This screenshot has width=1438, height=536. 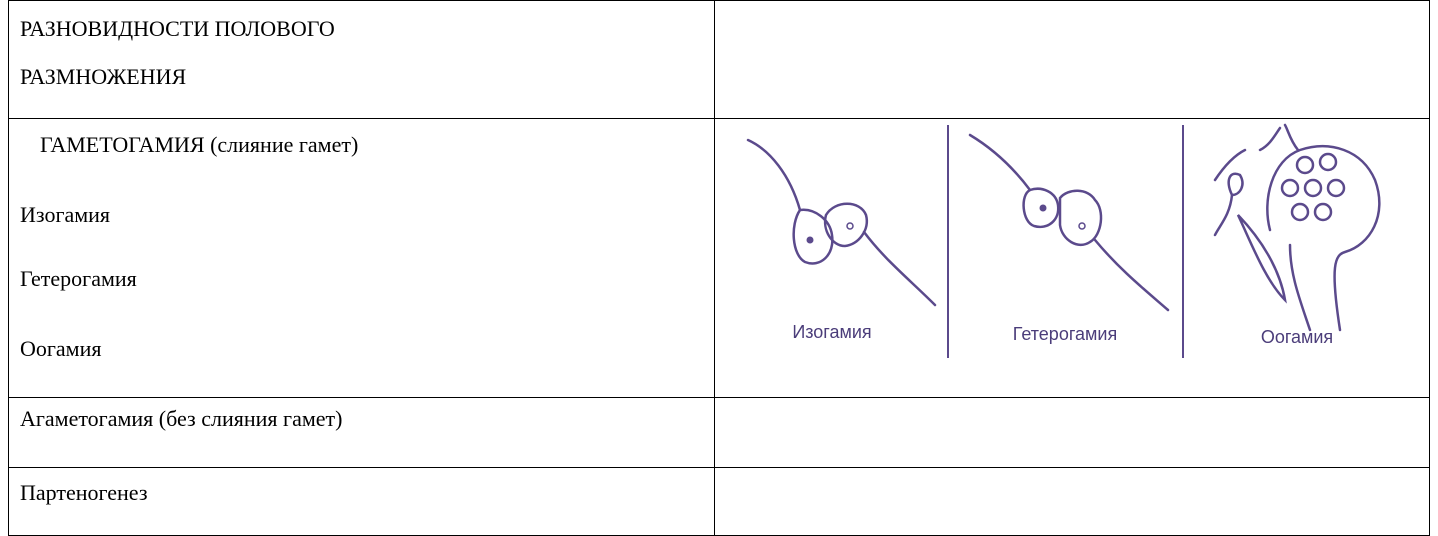 What do you see at coordinates (84, 492) in the screenshot?
I see `row-text: Партеногенез` at bounding box center [84, 492].